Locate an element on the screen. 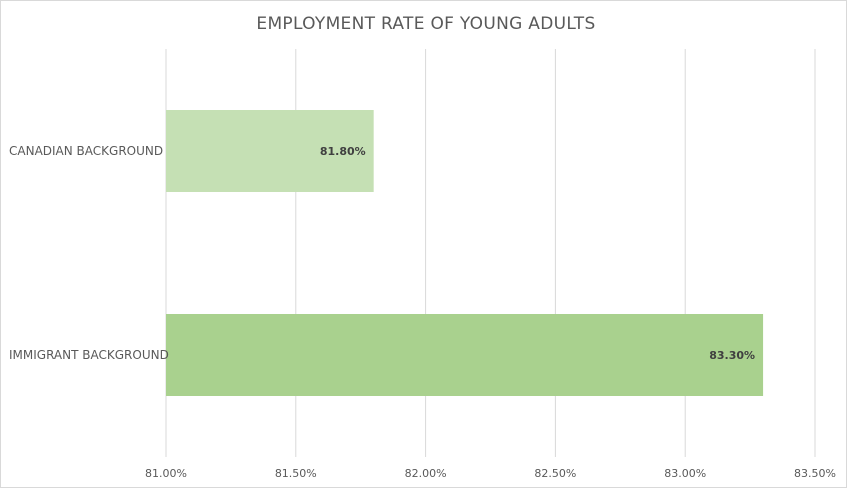 This screenshot has height=489, width=847. category-labels: CANADIAN BACKGROUND IMMIGRANT BACKGROUND is located at coordinates (89, 253).